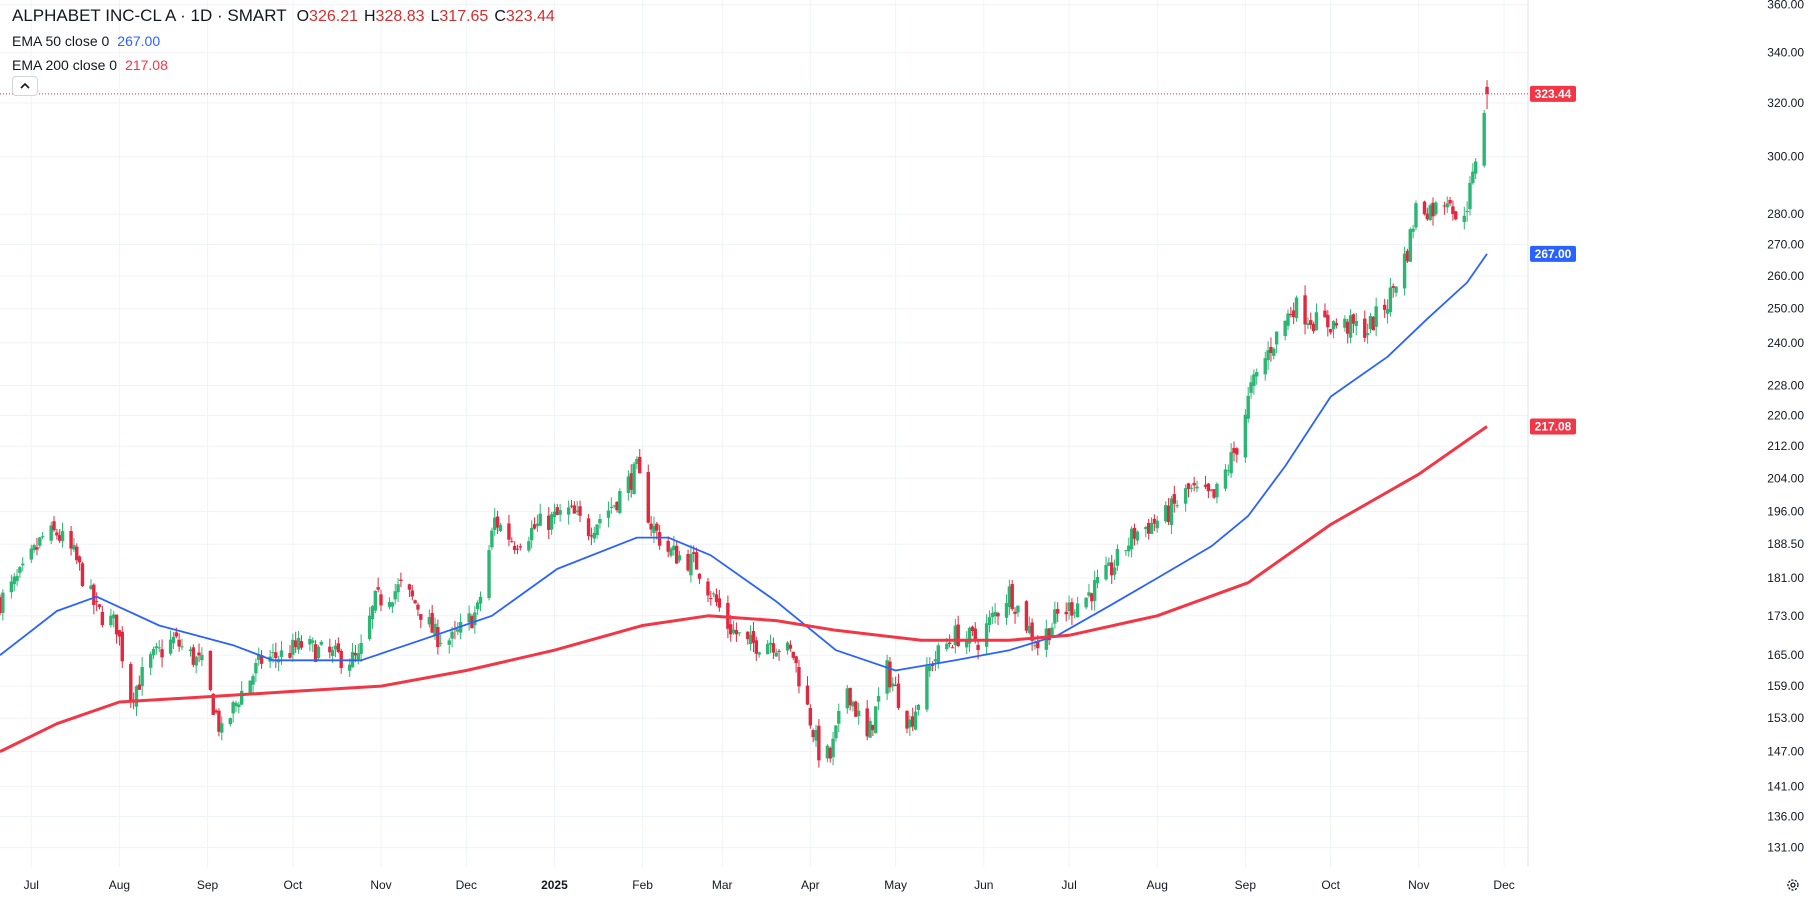 The height and width of the screenshot is (897, 1809). What do you see at coordinates (1503, 885) in the screenshot?
I see `x-tick-label: Dec` at bounding box center [1503, 885].